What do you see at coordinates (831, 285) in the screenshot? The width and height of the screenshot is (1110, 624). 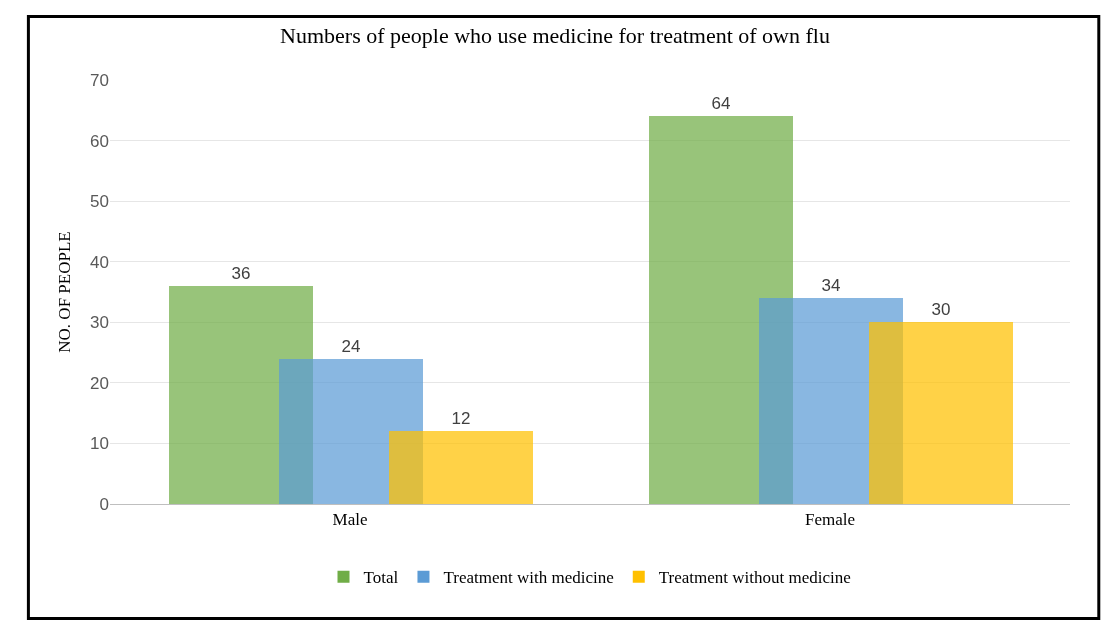 I see `data-label: 34` at bounding box center [831, 285].